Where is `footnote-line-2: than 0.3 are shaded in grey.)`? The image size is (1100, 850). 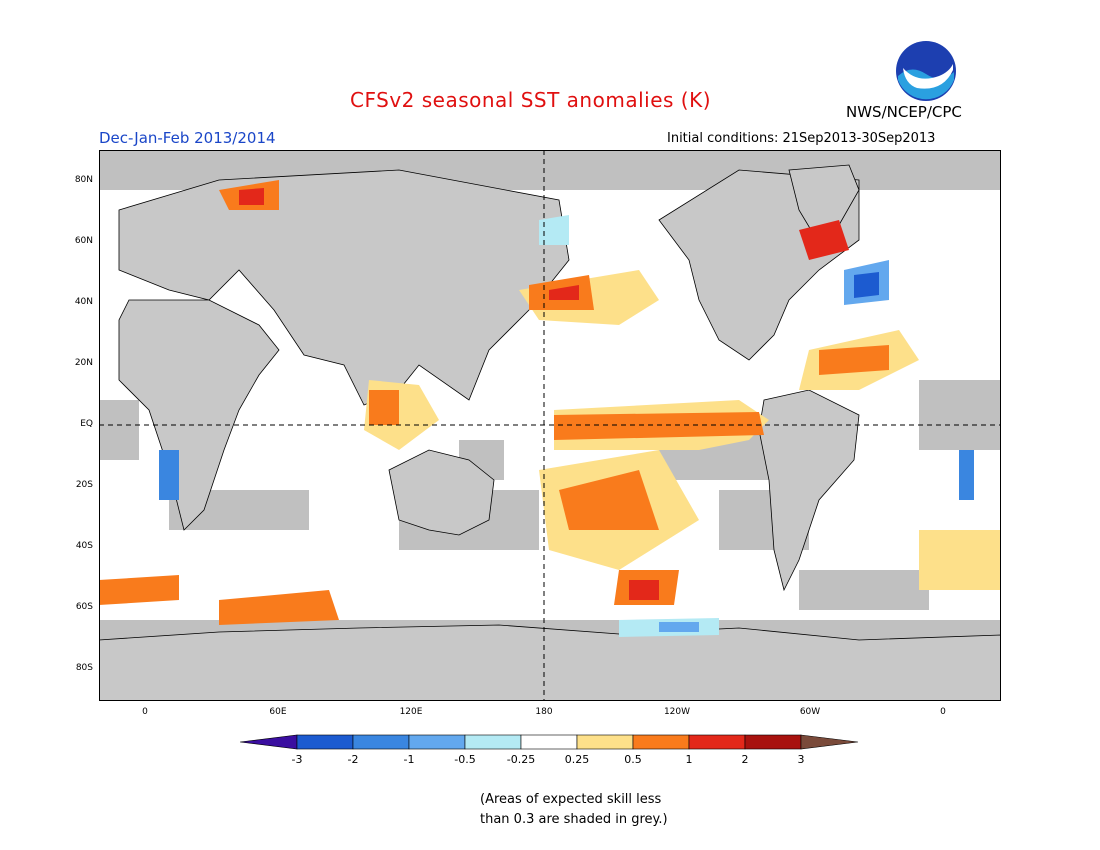 footnote-line-2: than 0.3 are shaded in grey.) is located at coordinates (574, 819).